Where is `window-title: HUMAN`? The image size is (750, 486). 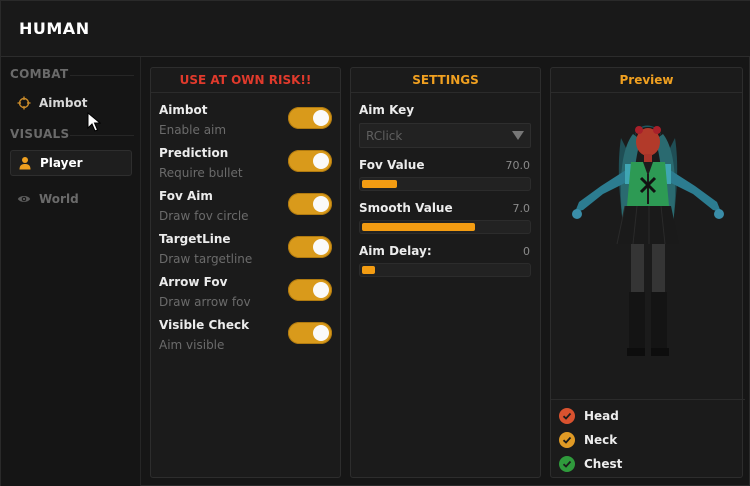
window-title: HUMAN is located at coordinates (54, 28).